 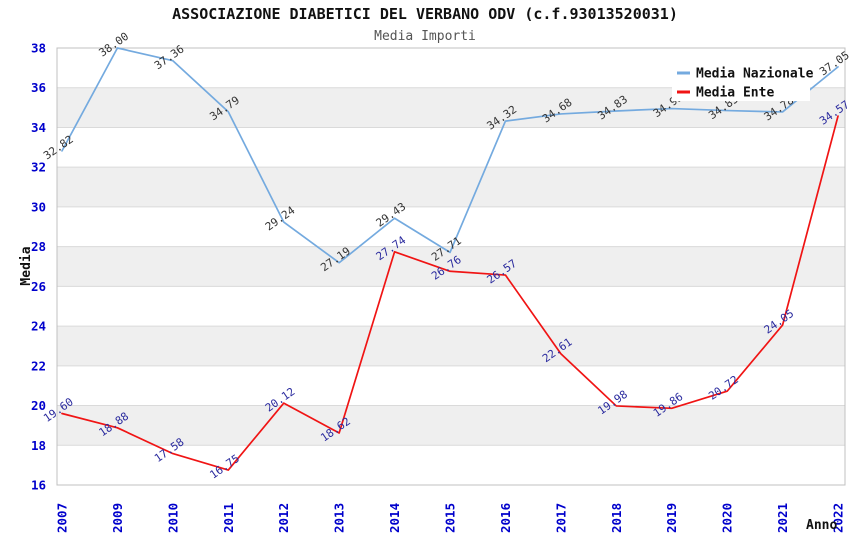 I want to click on y-tick-label: 28, so click(x=38, y=246).